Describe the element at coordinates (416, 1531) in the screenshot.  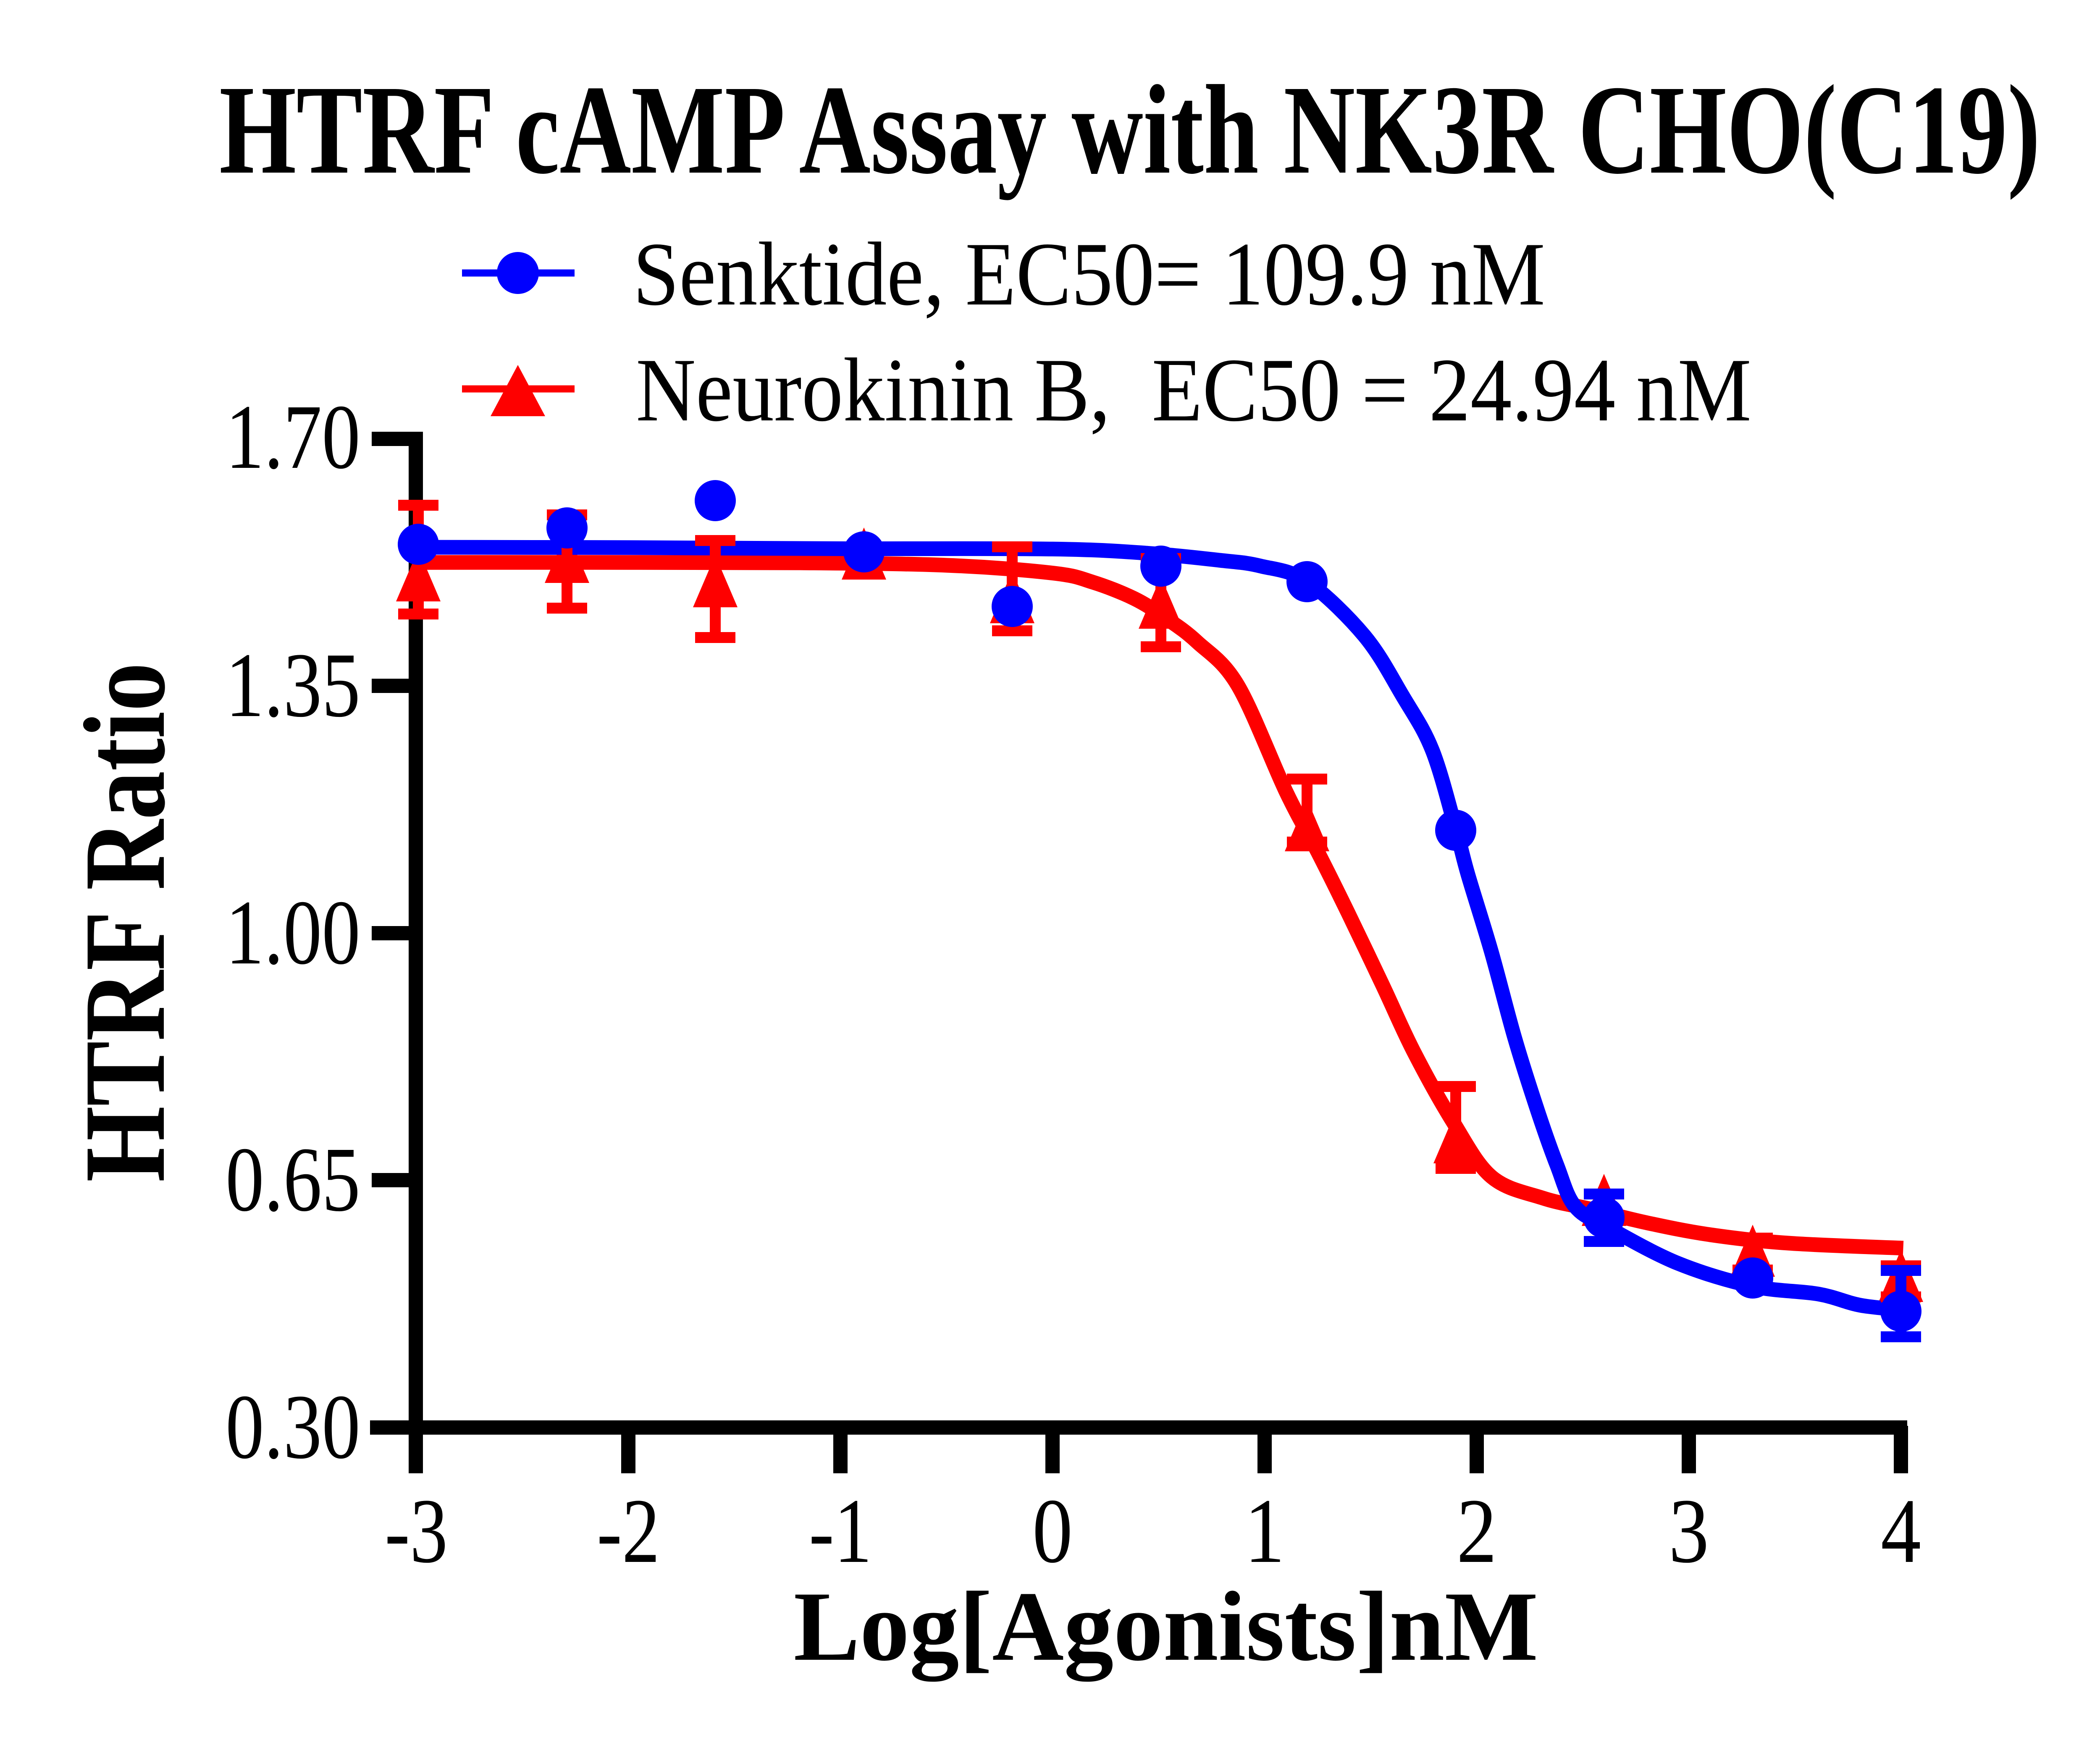
I see `svg-text: -3` at that location.